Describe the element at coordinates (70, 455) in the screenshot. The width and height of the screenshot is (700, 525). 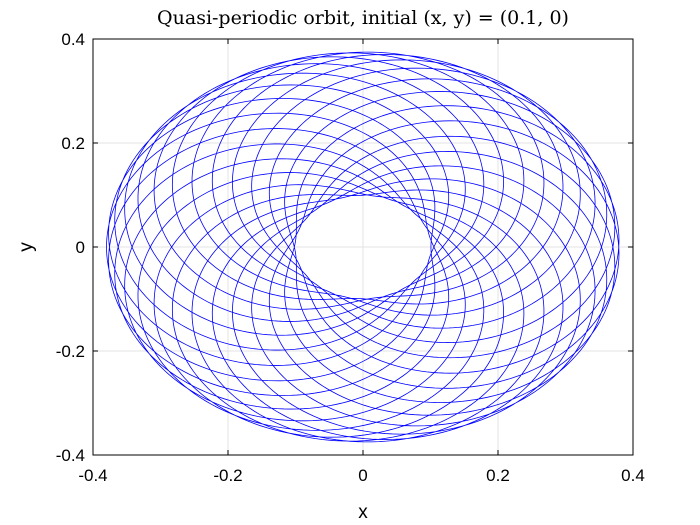
I see `y-tick-label-0: -0.4` at that location.